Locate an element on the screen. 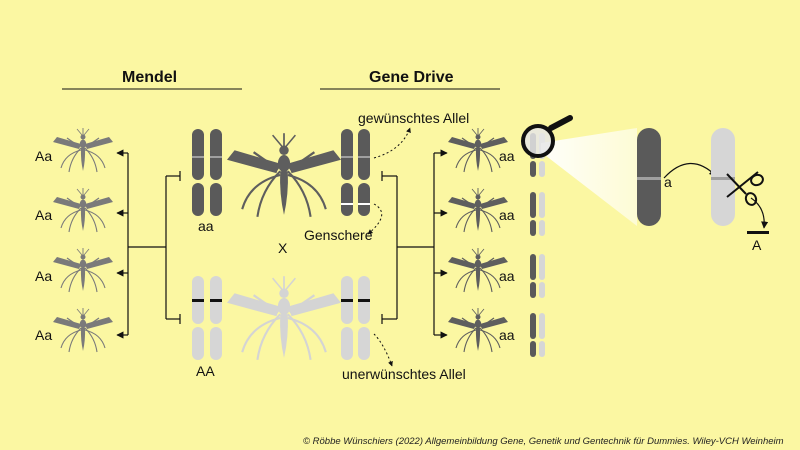 The height and width of the screenshot is (450, 800). mendel-offspring-genotype-4: Aa is located at coordinates (44, 335).